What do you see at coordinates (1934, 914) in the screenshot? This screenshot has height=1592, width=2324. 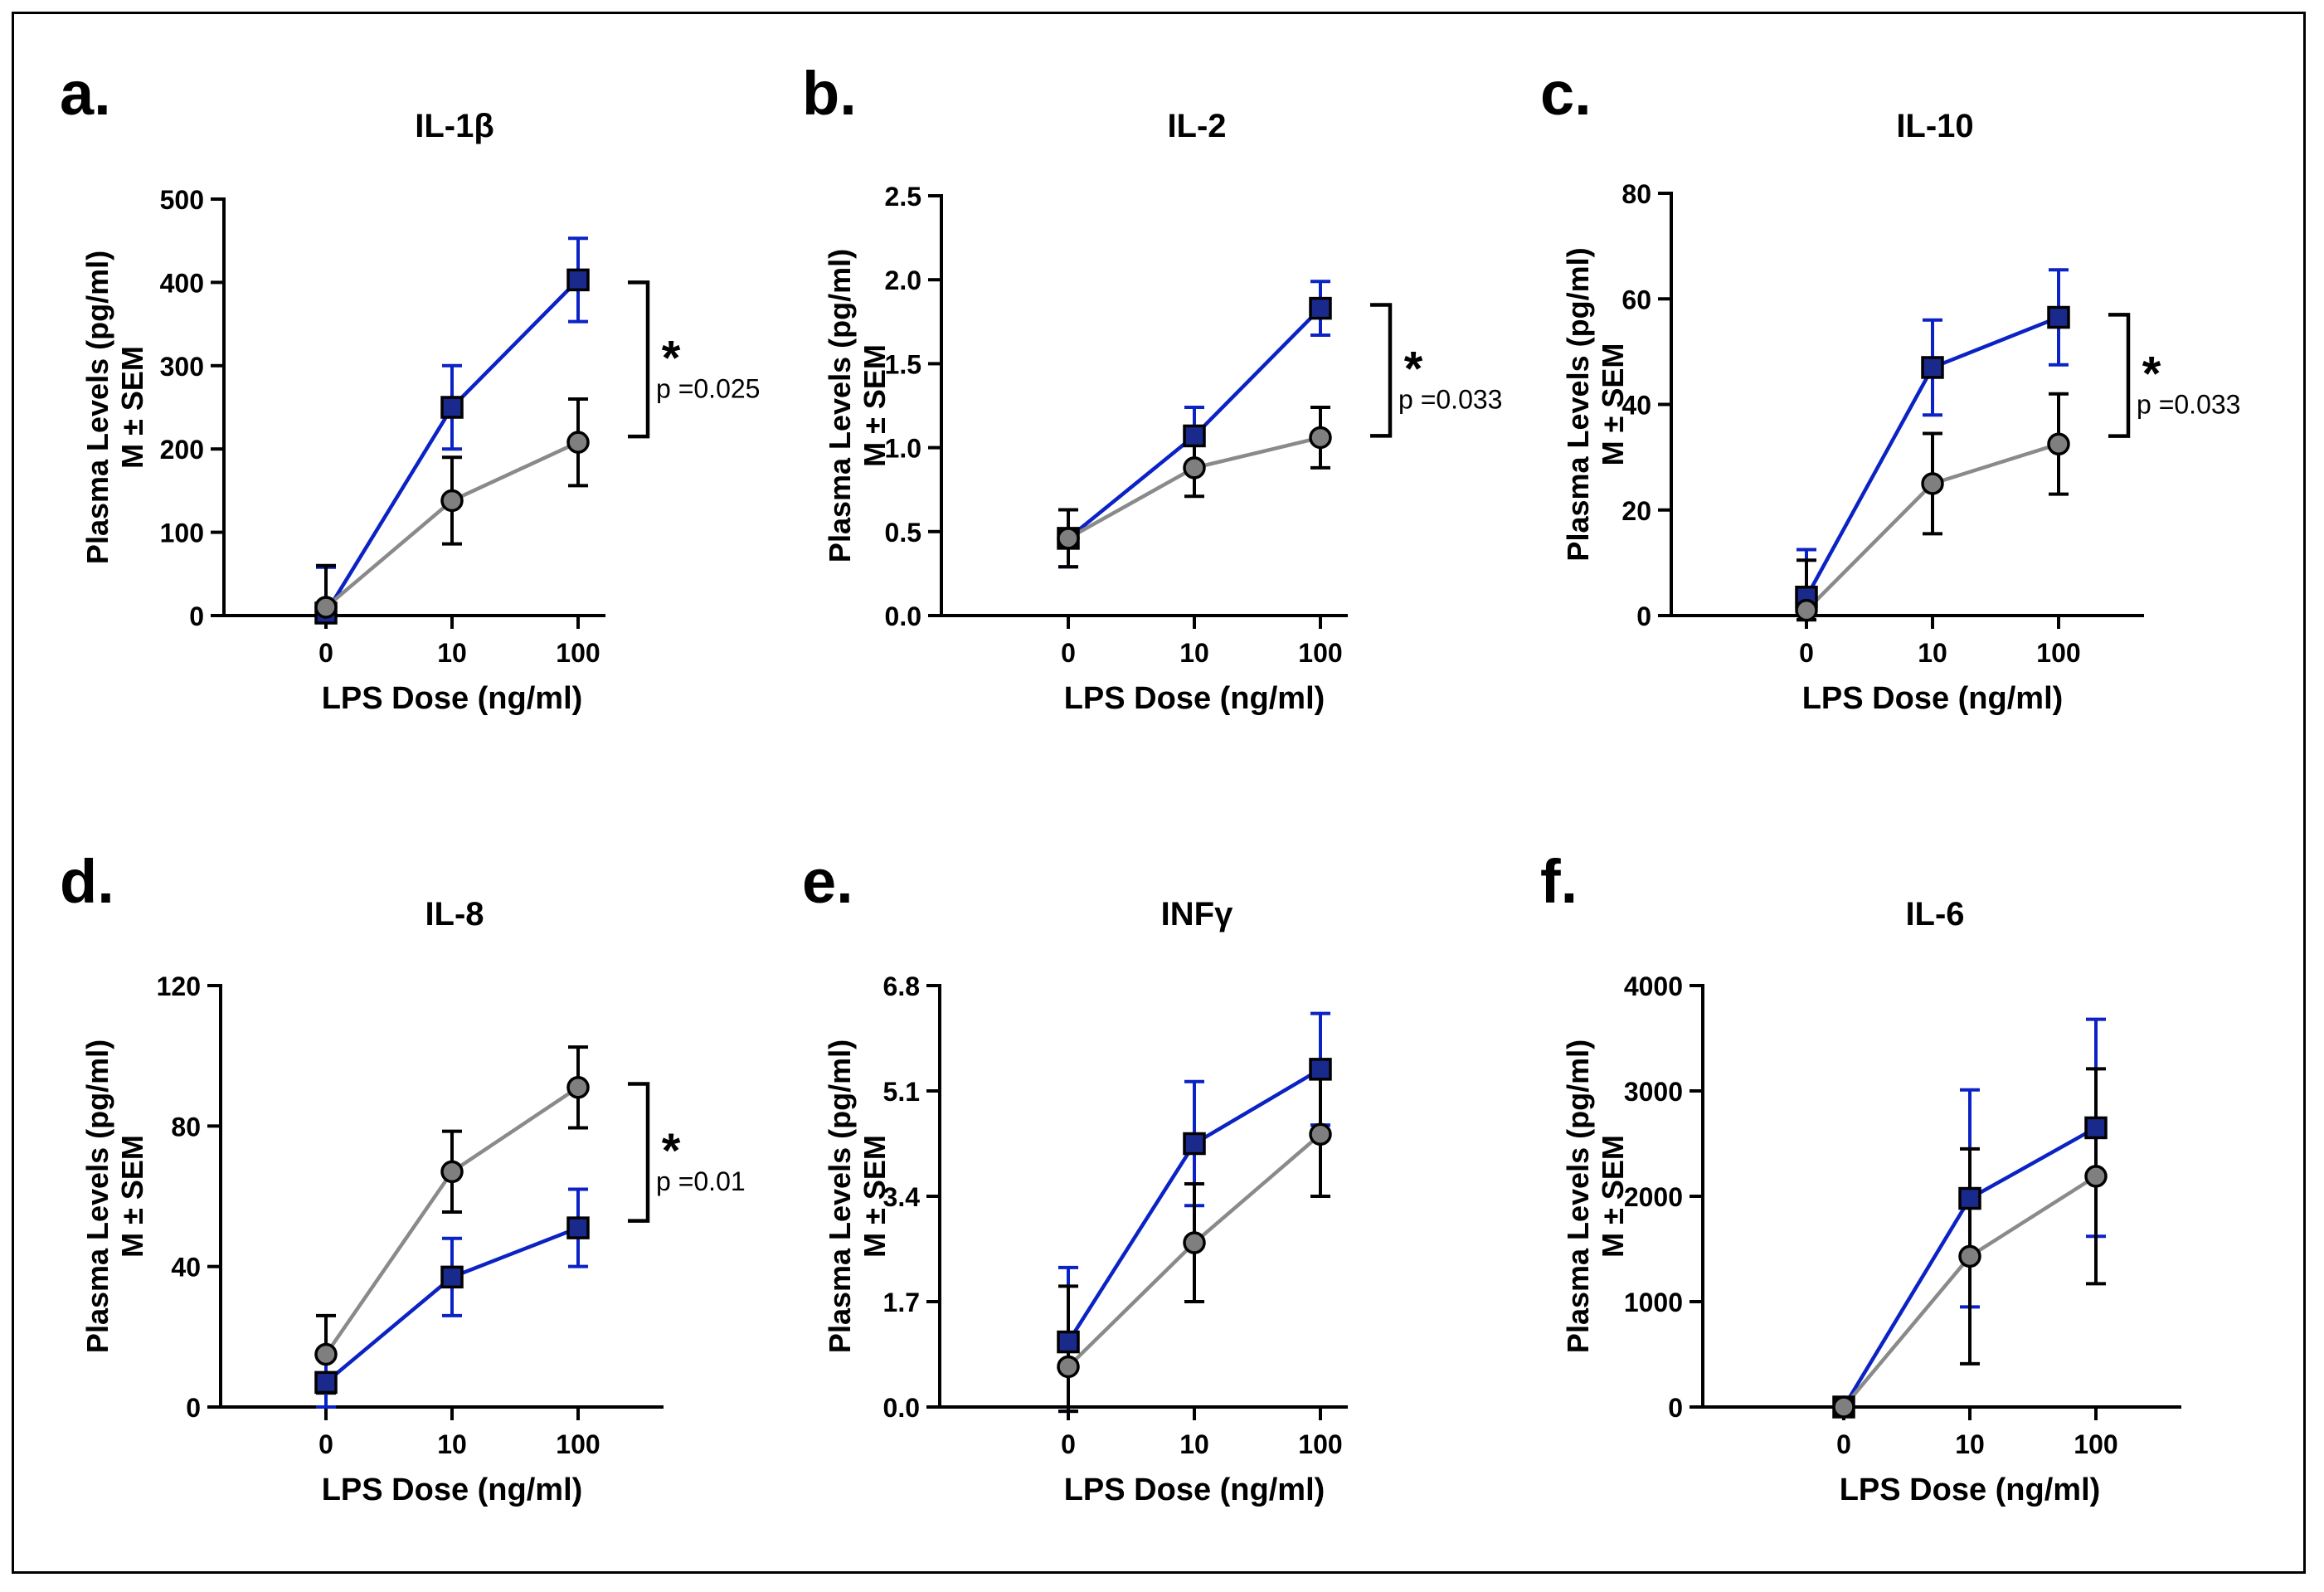 I see `chart-title-f: IL-6` at bounding box center [1934, 914].